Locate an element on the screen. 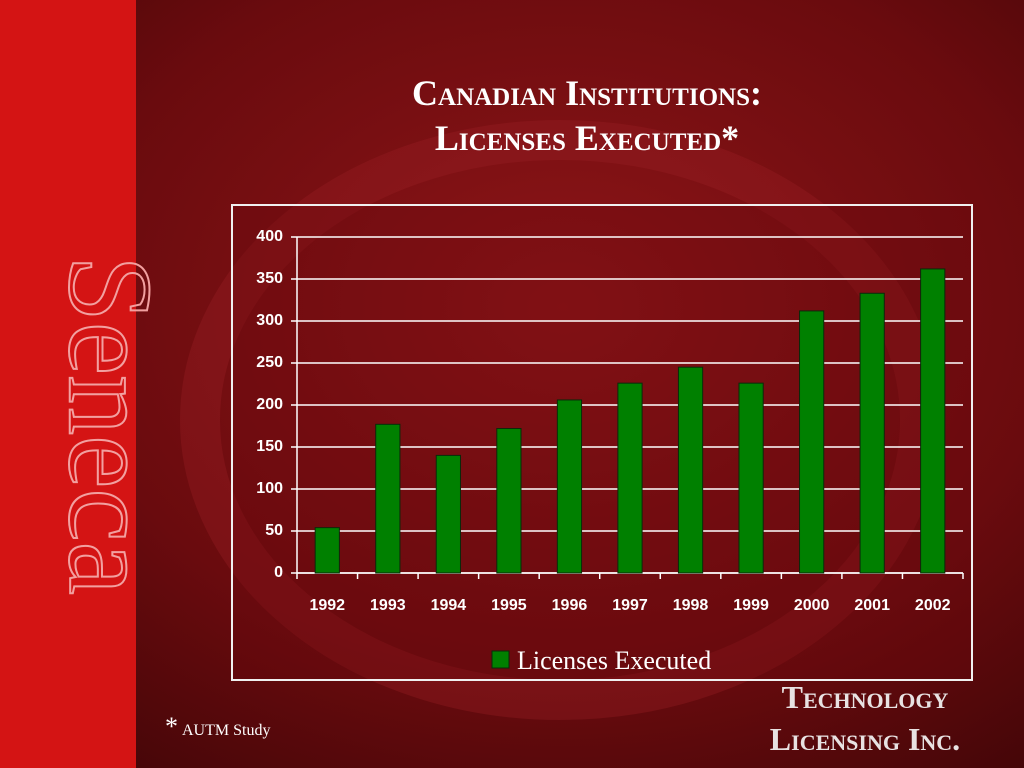 This screenshot has height=768, width=1024. x-tick-label: 1995 is located at coordinates (509, 605).